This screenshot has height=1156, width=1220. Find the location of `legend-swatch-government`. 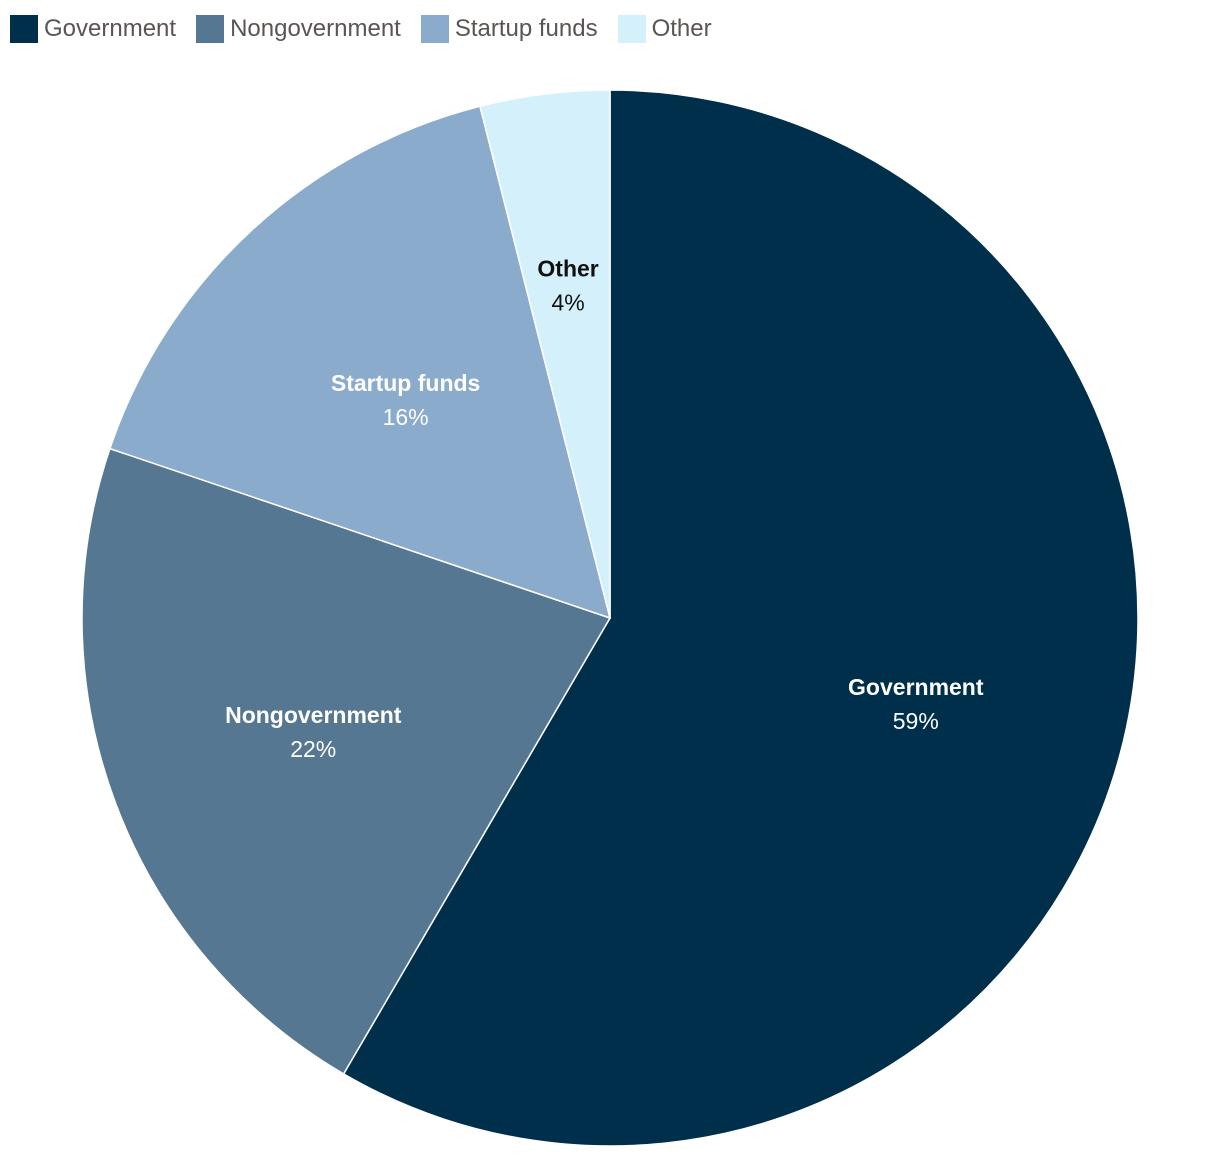

legend-swatch-government is located at coordinates (24, 29).